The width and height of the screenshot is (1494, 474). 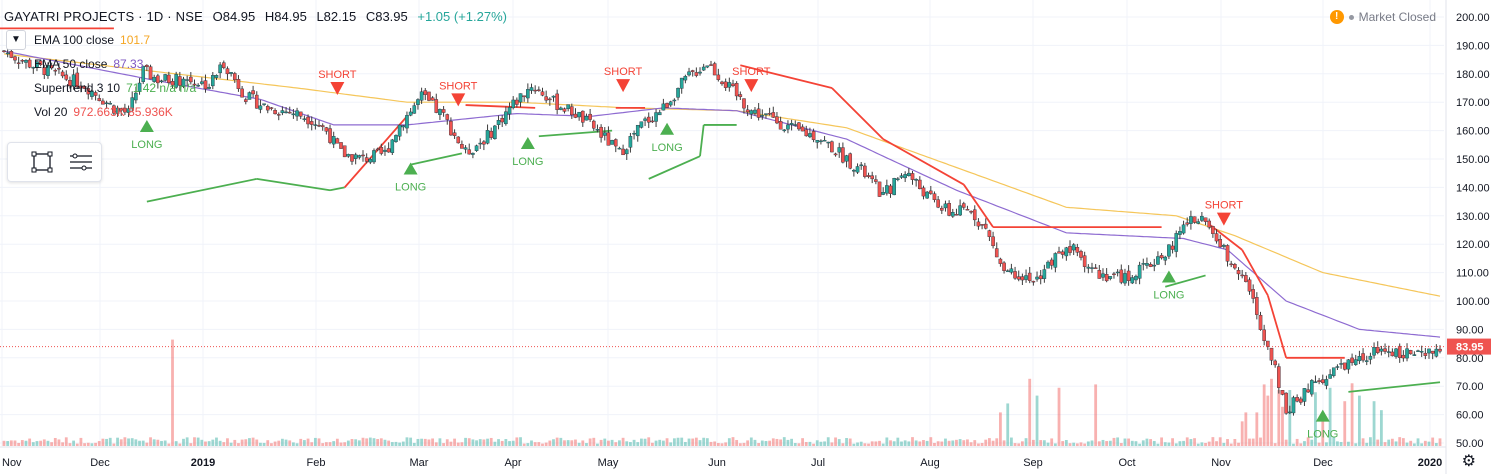 What do you see at coordinates (103, 112) in the screenshot?
I see `legend-volume: Vol 20 972.663K 85.936K` at bounding box center [103, 112].